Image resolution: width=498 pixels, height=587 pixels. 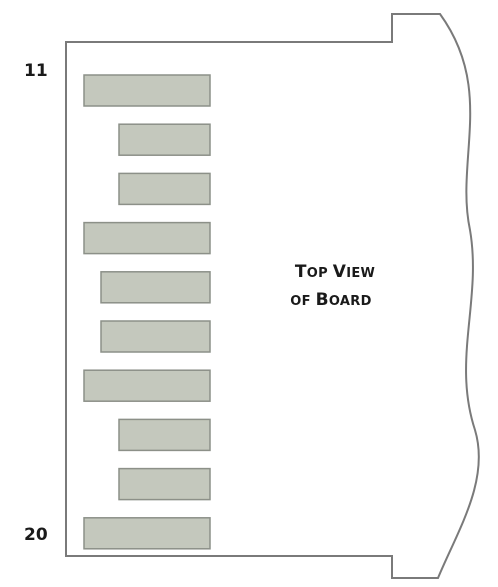 I want to click on pin-label-11: 11, so click(x=36, y=71).